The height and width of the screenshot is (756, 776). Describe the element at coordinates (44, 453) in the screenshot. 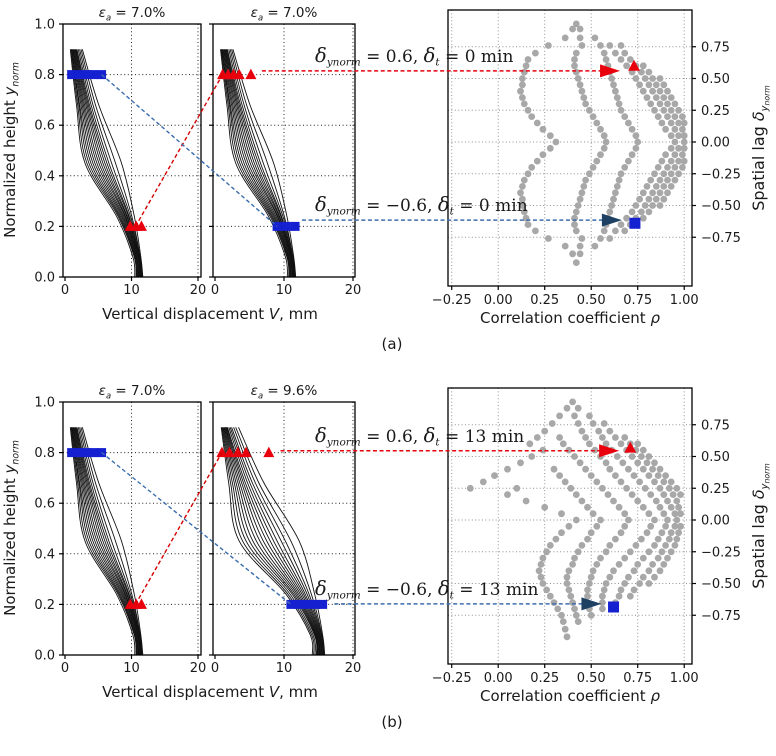

I see `y-tick-label: 0.8` at that location.